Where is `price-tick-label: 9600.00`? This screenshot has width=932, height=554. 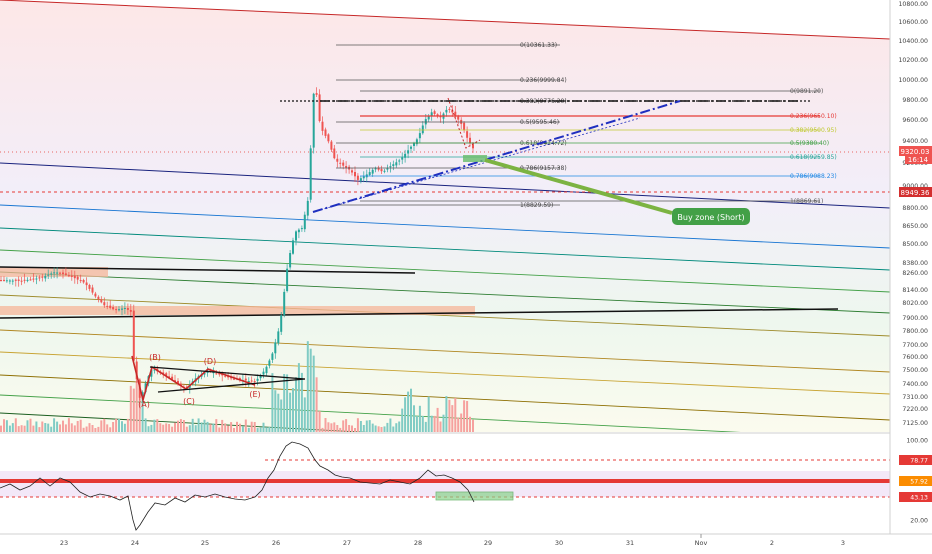
price-tick-label: 9600.00 is located at coordinates (915, 120).